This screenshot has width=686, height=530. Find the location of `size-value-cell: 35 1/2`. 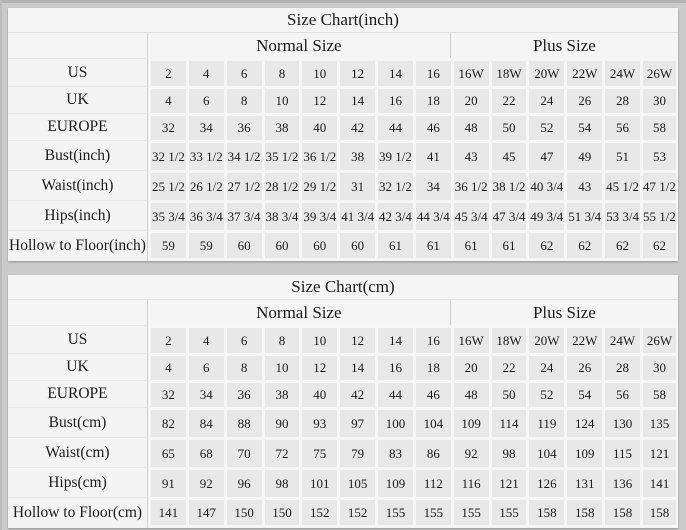

size-value-cell: 35 1/2 is located at coordinates (280, 155).